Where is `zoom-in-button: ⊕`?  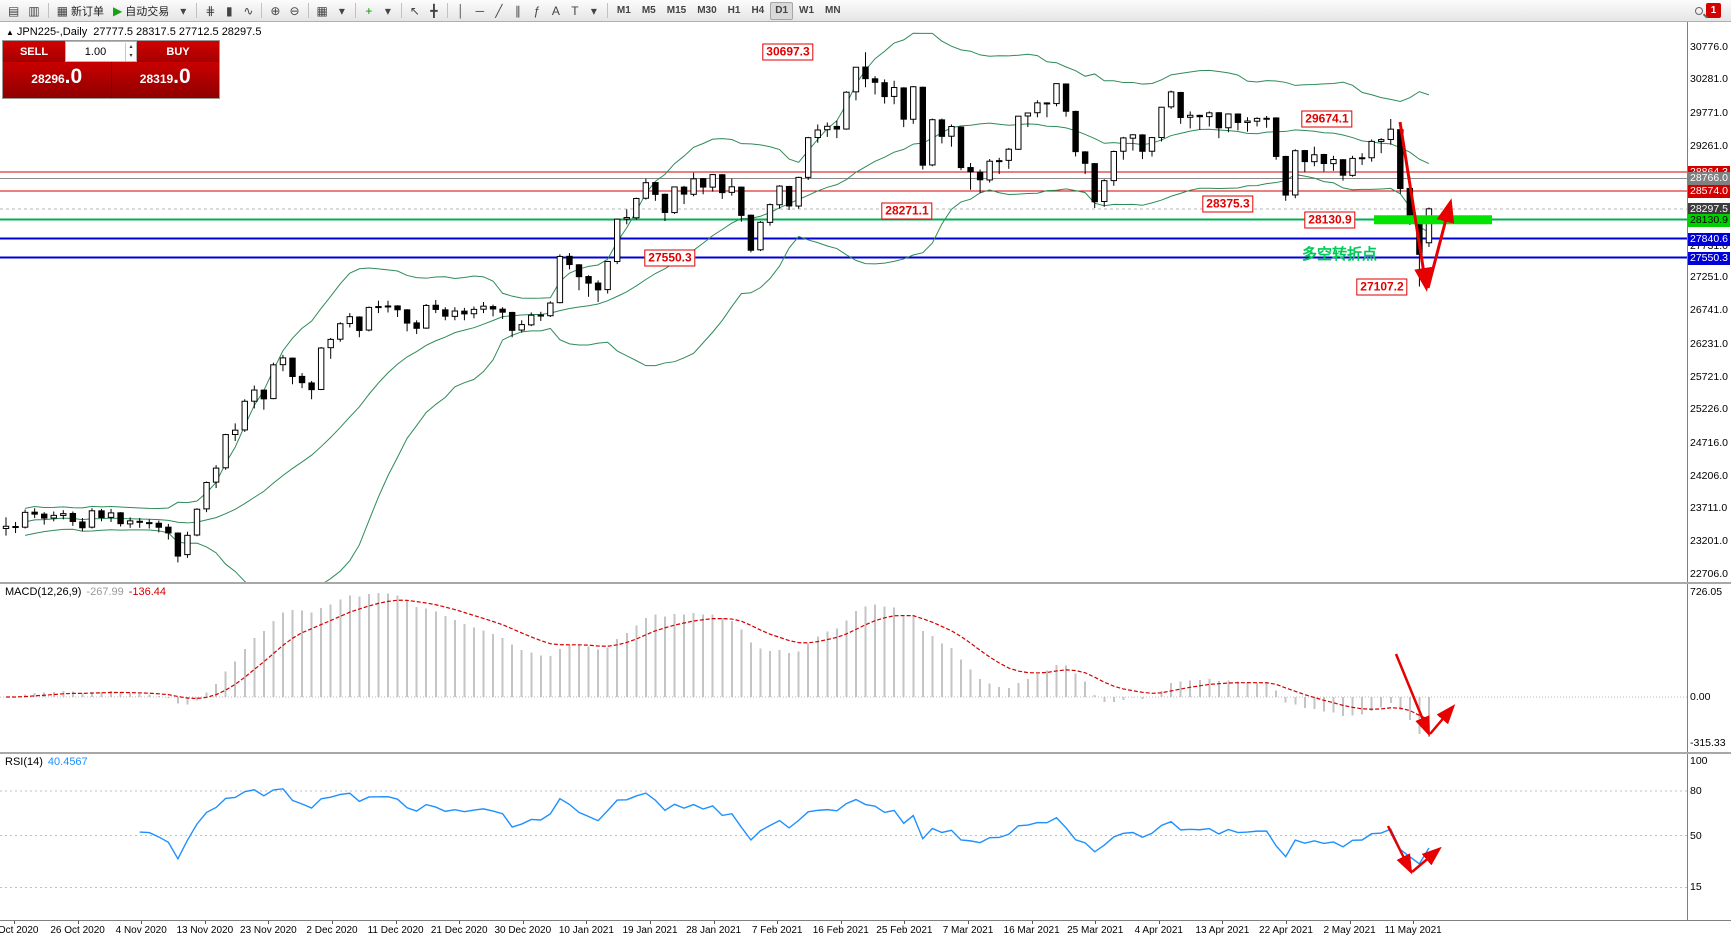
zoom-in-button: ⊕ is located at coordinates (275, 11).